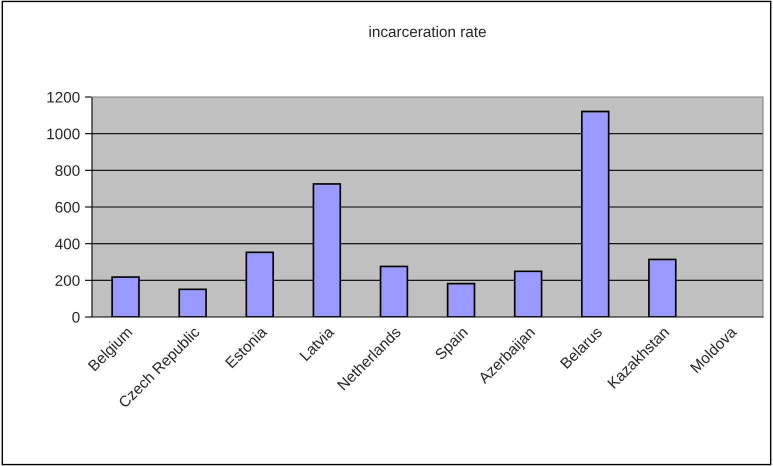  What do you see at coordinates (63, 134) in the screenshot?
I see `y-tick-label: 1000` at bounding box center [63, 134].